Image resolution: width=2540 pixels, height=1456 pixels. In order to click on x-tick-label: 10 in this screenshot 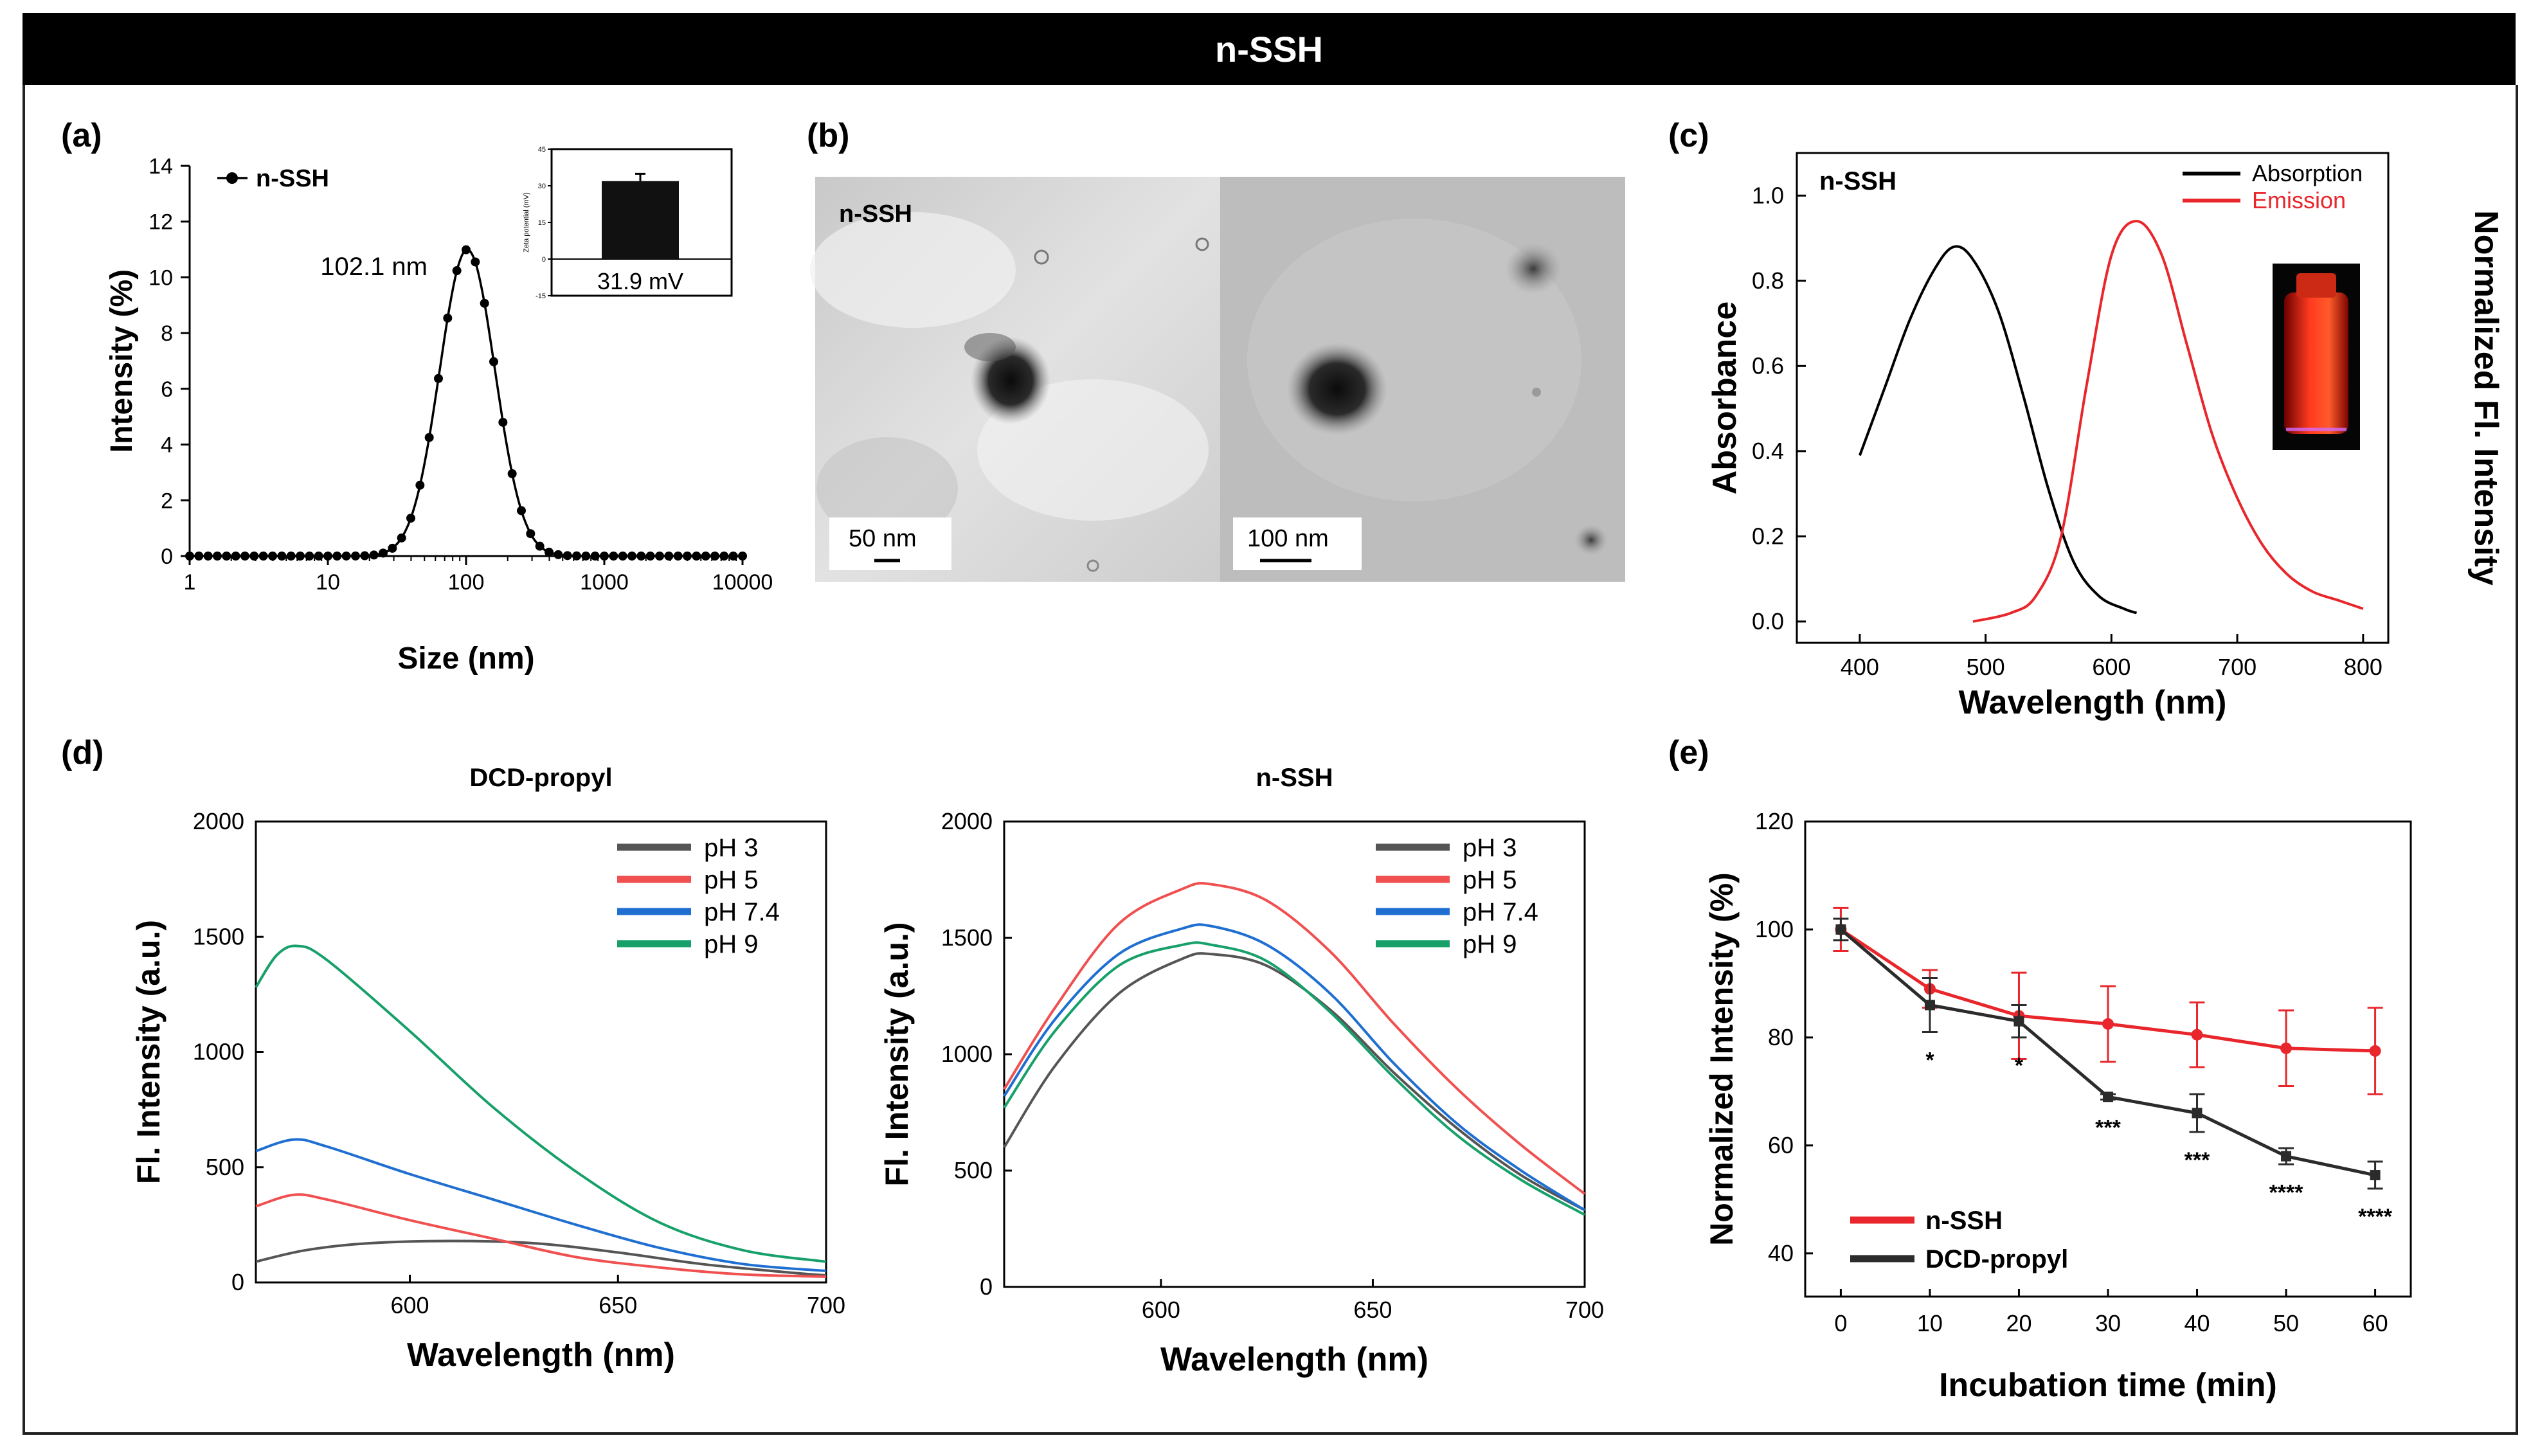, I will do `click(1930, 1323)`.